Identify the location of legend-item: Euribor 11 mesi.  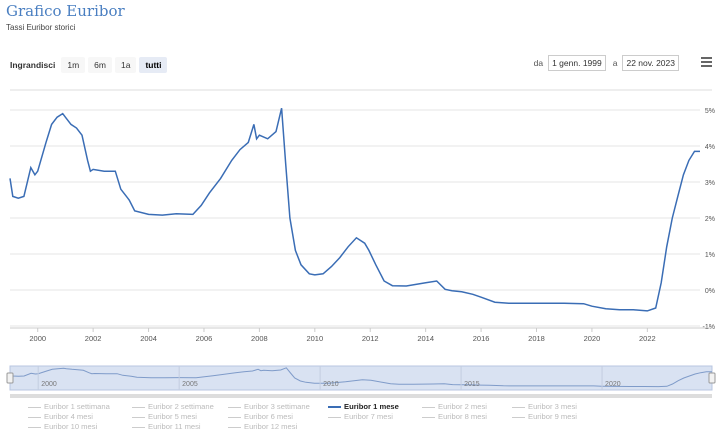
(166, 426).